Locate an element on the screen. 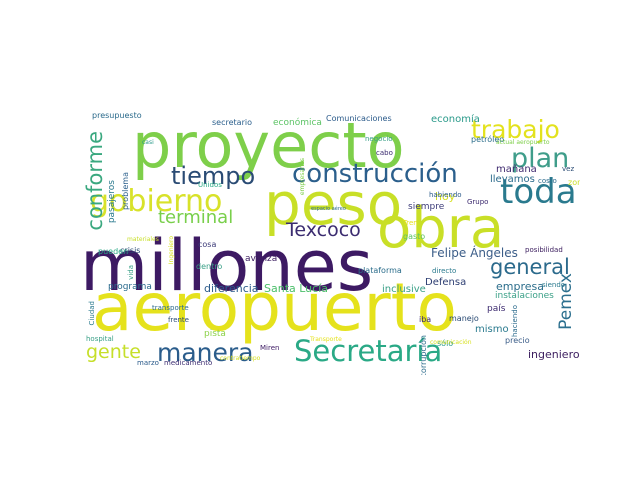  cloud-word: vida is located at coordinates (131, 272).